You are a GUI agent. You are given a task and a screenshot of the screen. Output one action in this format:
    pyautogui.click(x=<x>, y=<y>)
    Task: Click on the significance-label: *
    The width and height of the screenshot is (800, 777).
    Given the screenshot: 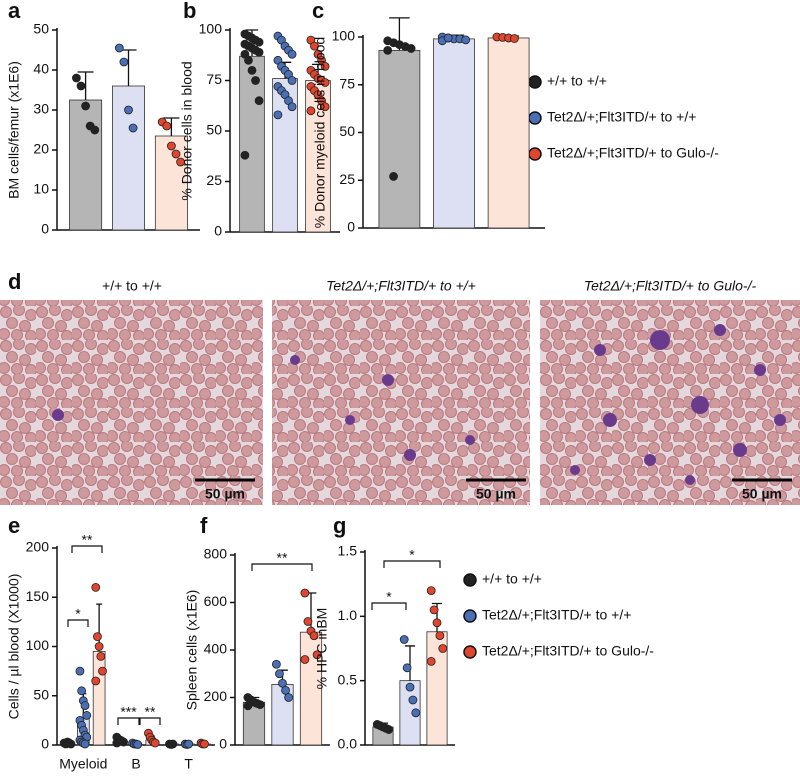 What is the action you would take?
    pyautogui.click(x=412, y=555)
    